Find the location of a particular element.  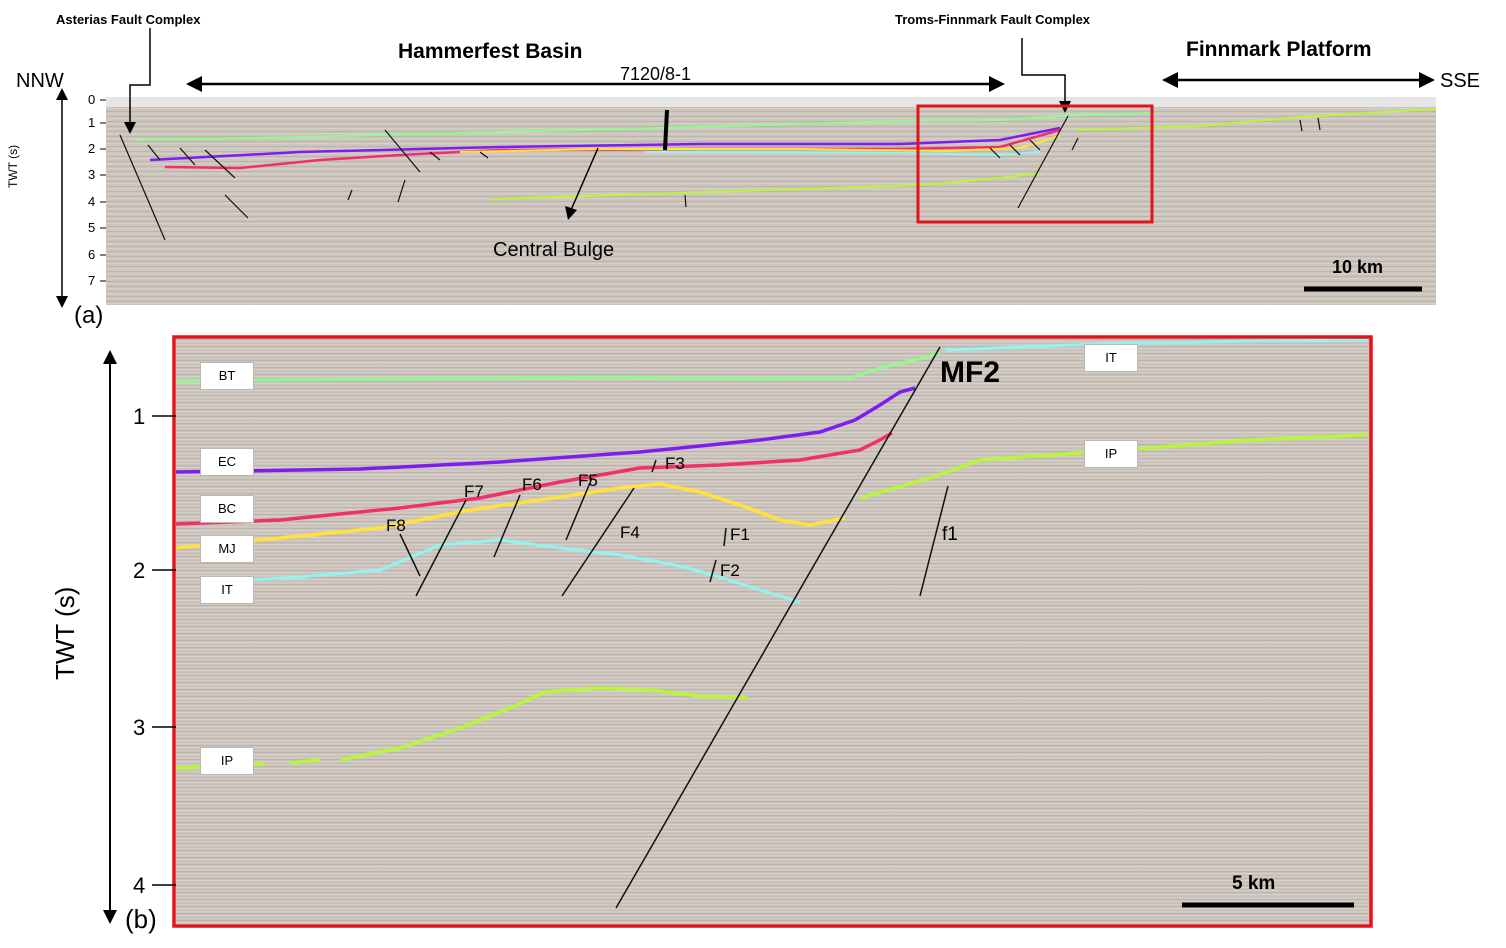

horizon-it-a is located at coordinates (843, 154).